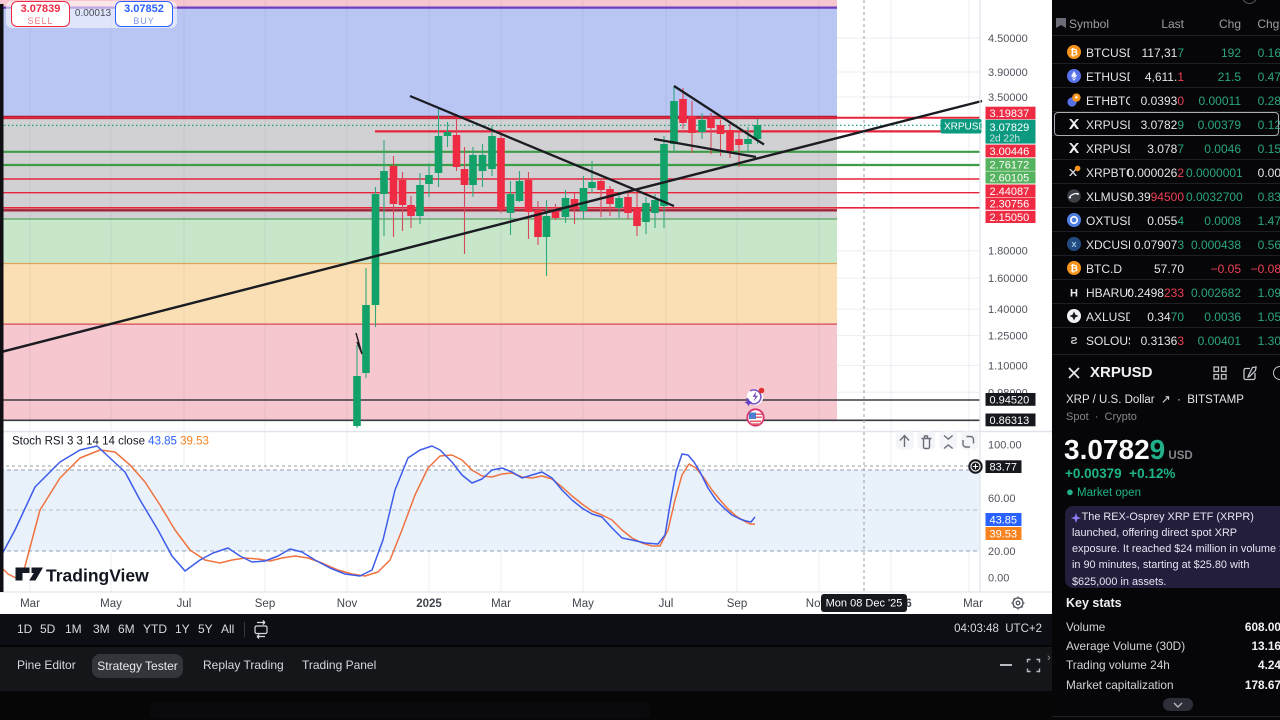  Describe the element at coordinates (347, 604) in the screenshot. I see `svg-text: Nov` at that location.